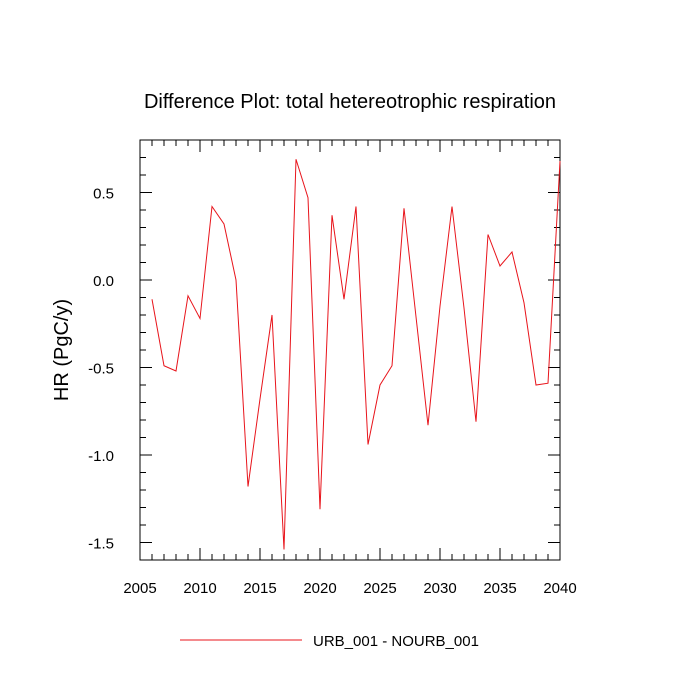 This screenshot has height=700, width=700. What do you see at coordinates (103, 194) in the screenshot?
I see `y-tick-label: 0.5` at bounding box center [103, 194].